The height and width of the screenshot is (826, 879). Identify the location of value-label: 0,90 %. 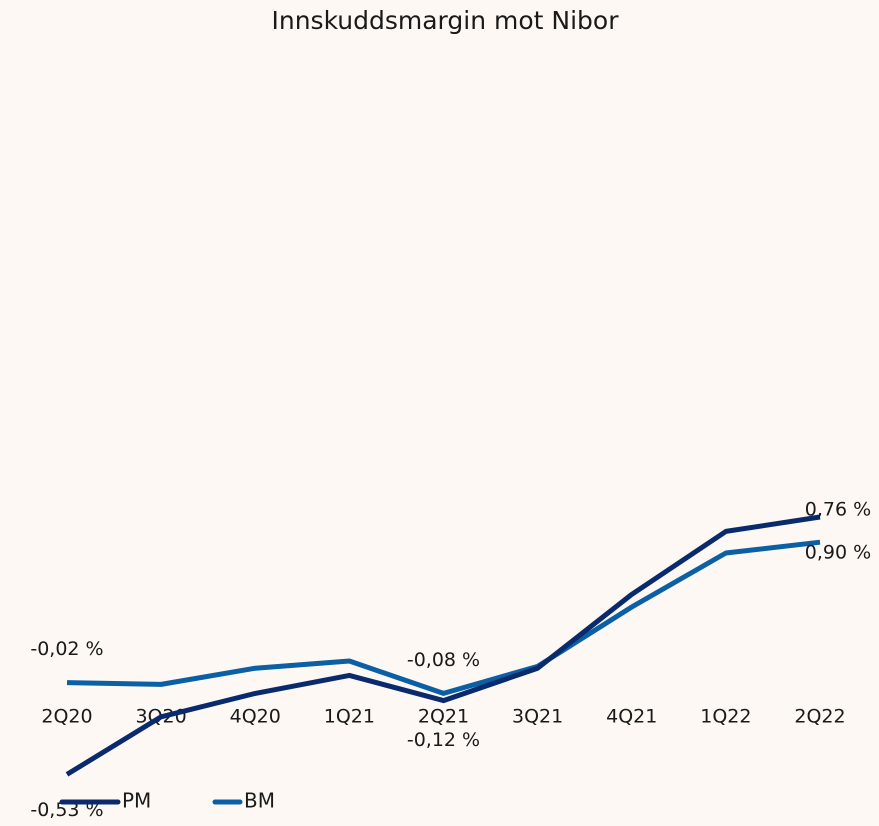
(838, 553).